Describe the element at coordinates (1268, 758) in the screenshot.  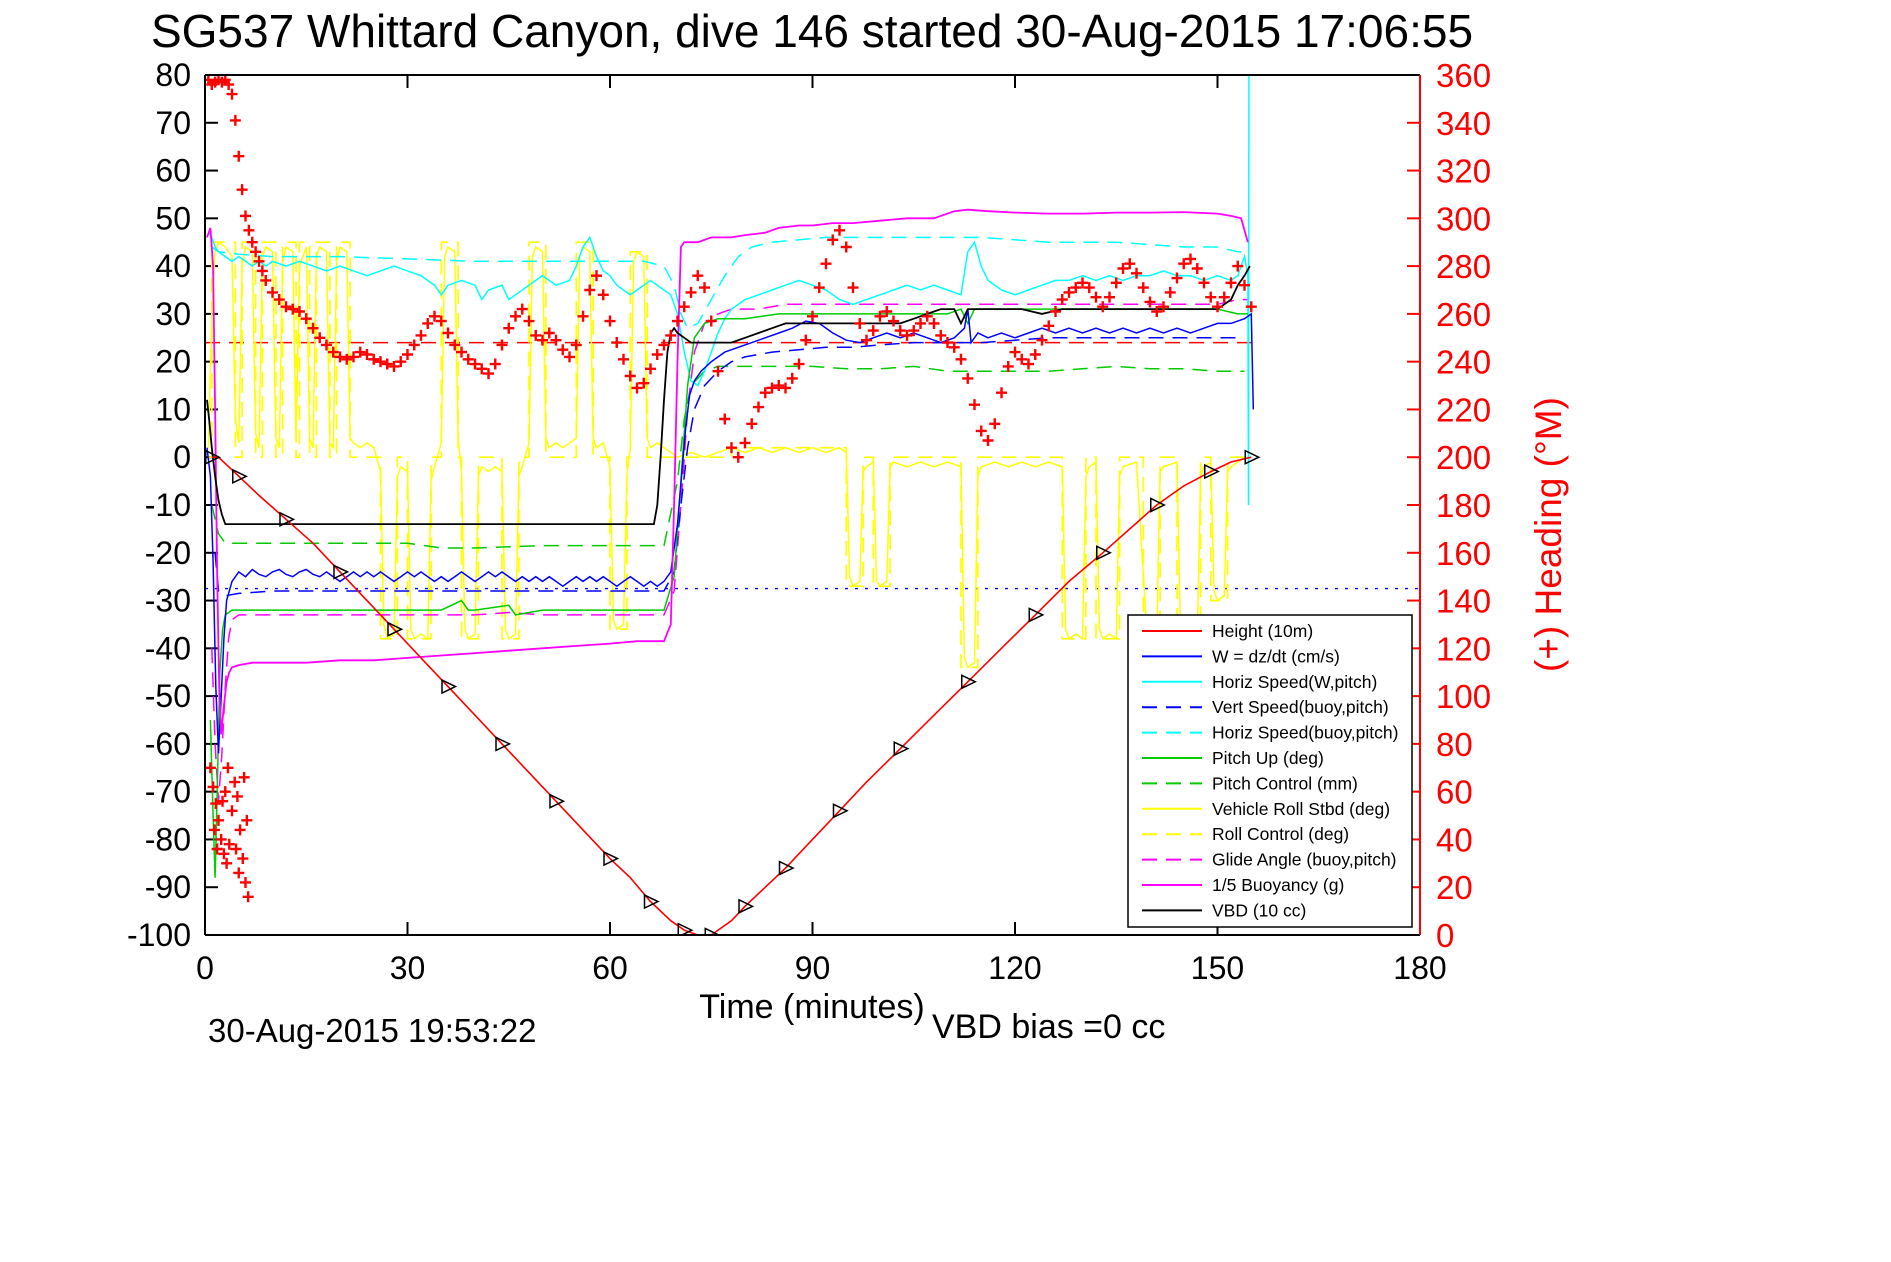
I see `legend-label: Pitch Up (deg)` at that location.